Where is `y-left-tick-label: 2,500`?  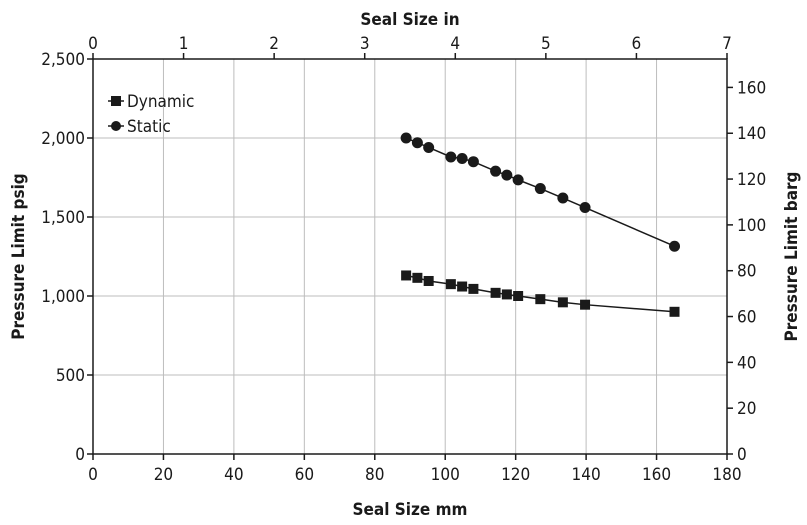
y-left-tick-label: 2,500 is located at coordinates (63, 60).